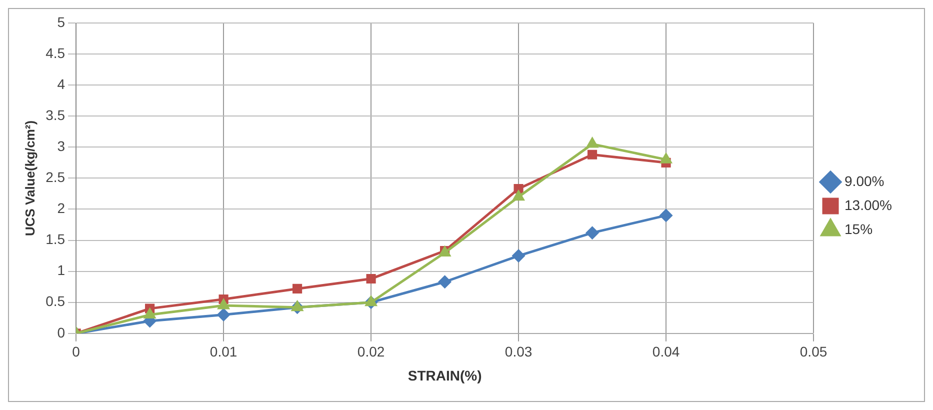  What do you see at coordinates (61, 146) in the screenshot?
I see `y-tick-label: 3` at bounding box center [61, 146].